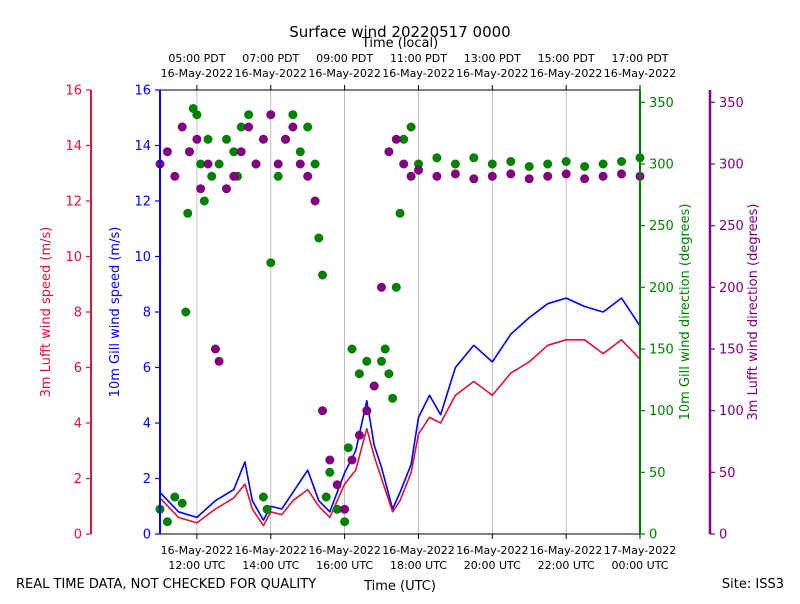  Describe the element at coordinates (78, 313) in the screenshot. I see `lufft-speed-axis-tick-label: 8` at that location.